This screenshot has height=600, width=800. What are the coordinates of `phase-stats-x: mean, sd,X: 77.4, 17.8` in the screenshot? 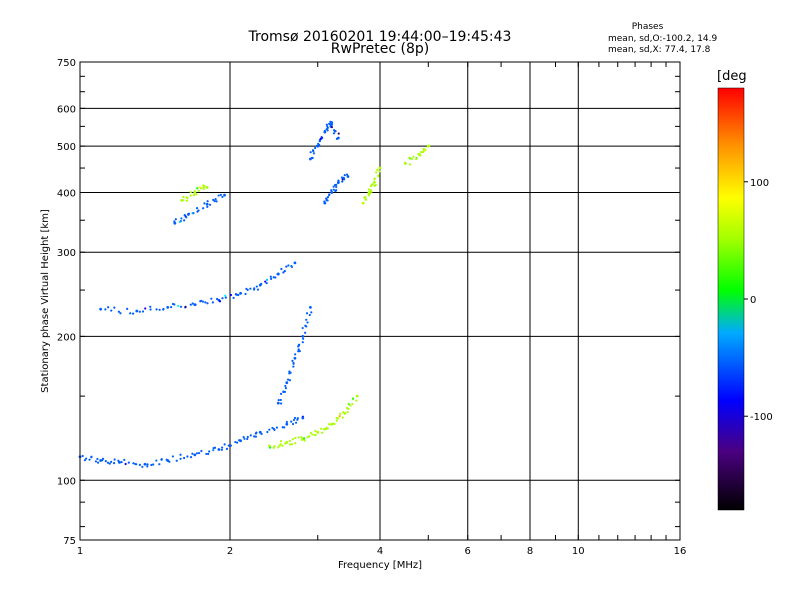 It's located at (659, 50).